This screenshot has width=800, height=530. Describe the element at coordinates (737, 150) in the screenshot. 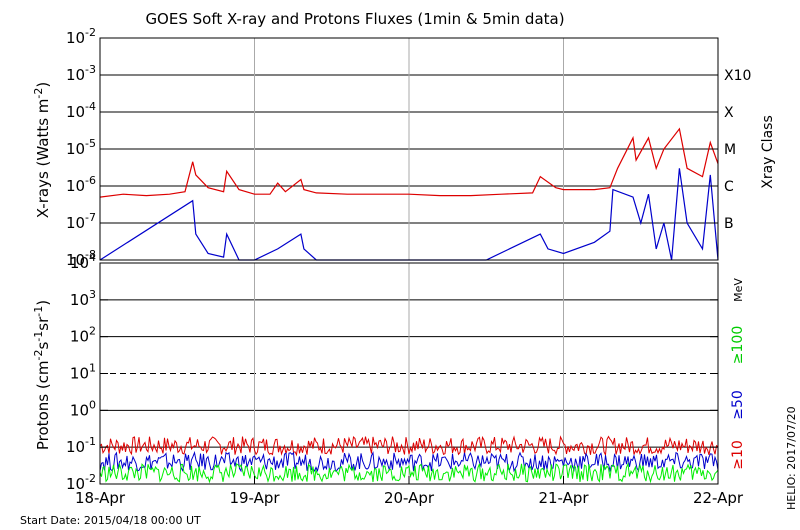

I see `xray-class-labels: B C M X X10` at that location.